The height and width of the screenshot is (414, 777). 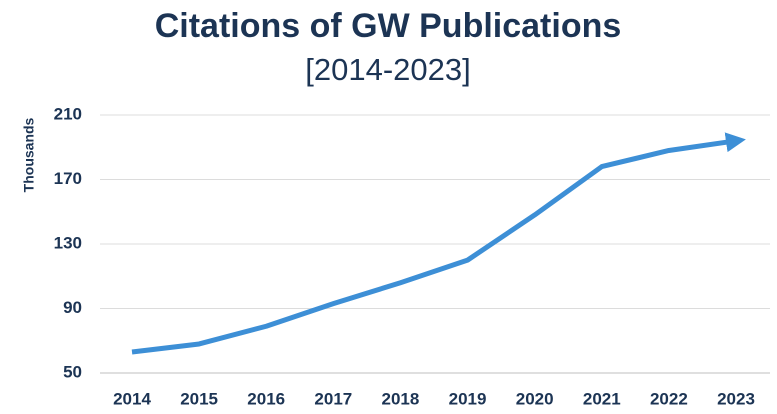 What do you see at coordinates (333, 398) in the screenshot?
I see `x-tick-label: 2017` at bounding box center [333, 398].